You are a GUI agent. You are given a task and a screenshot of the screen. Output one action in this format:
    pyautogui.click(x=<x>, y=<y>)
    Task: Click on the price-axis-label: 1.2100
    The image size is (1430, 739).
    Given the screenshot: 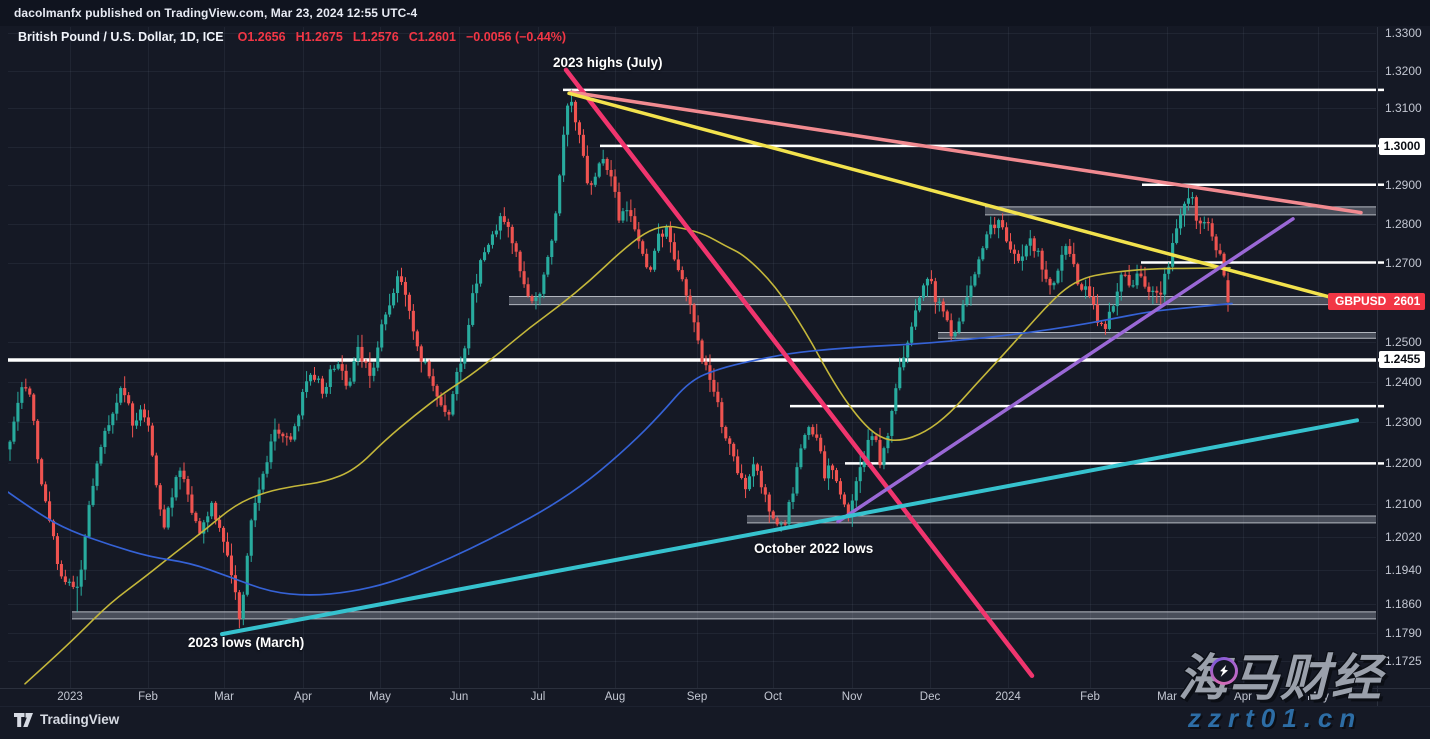 What is the action you would take?
    pyautogui.click(x=1403, y=503)
    